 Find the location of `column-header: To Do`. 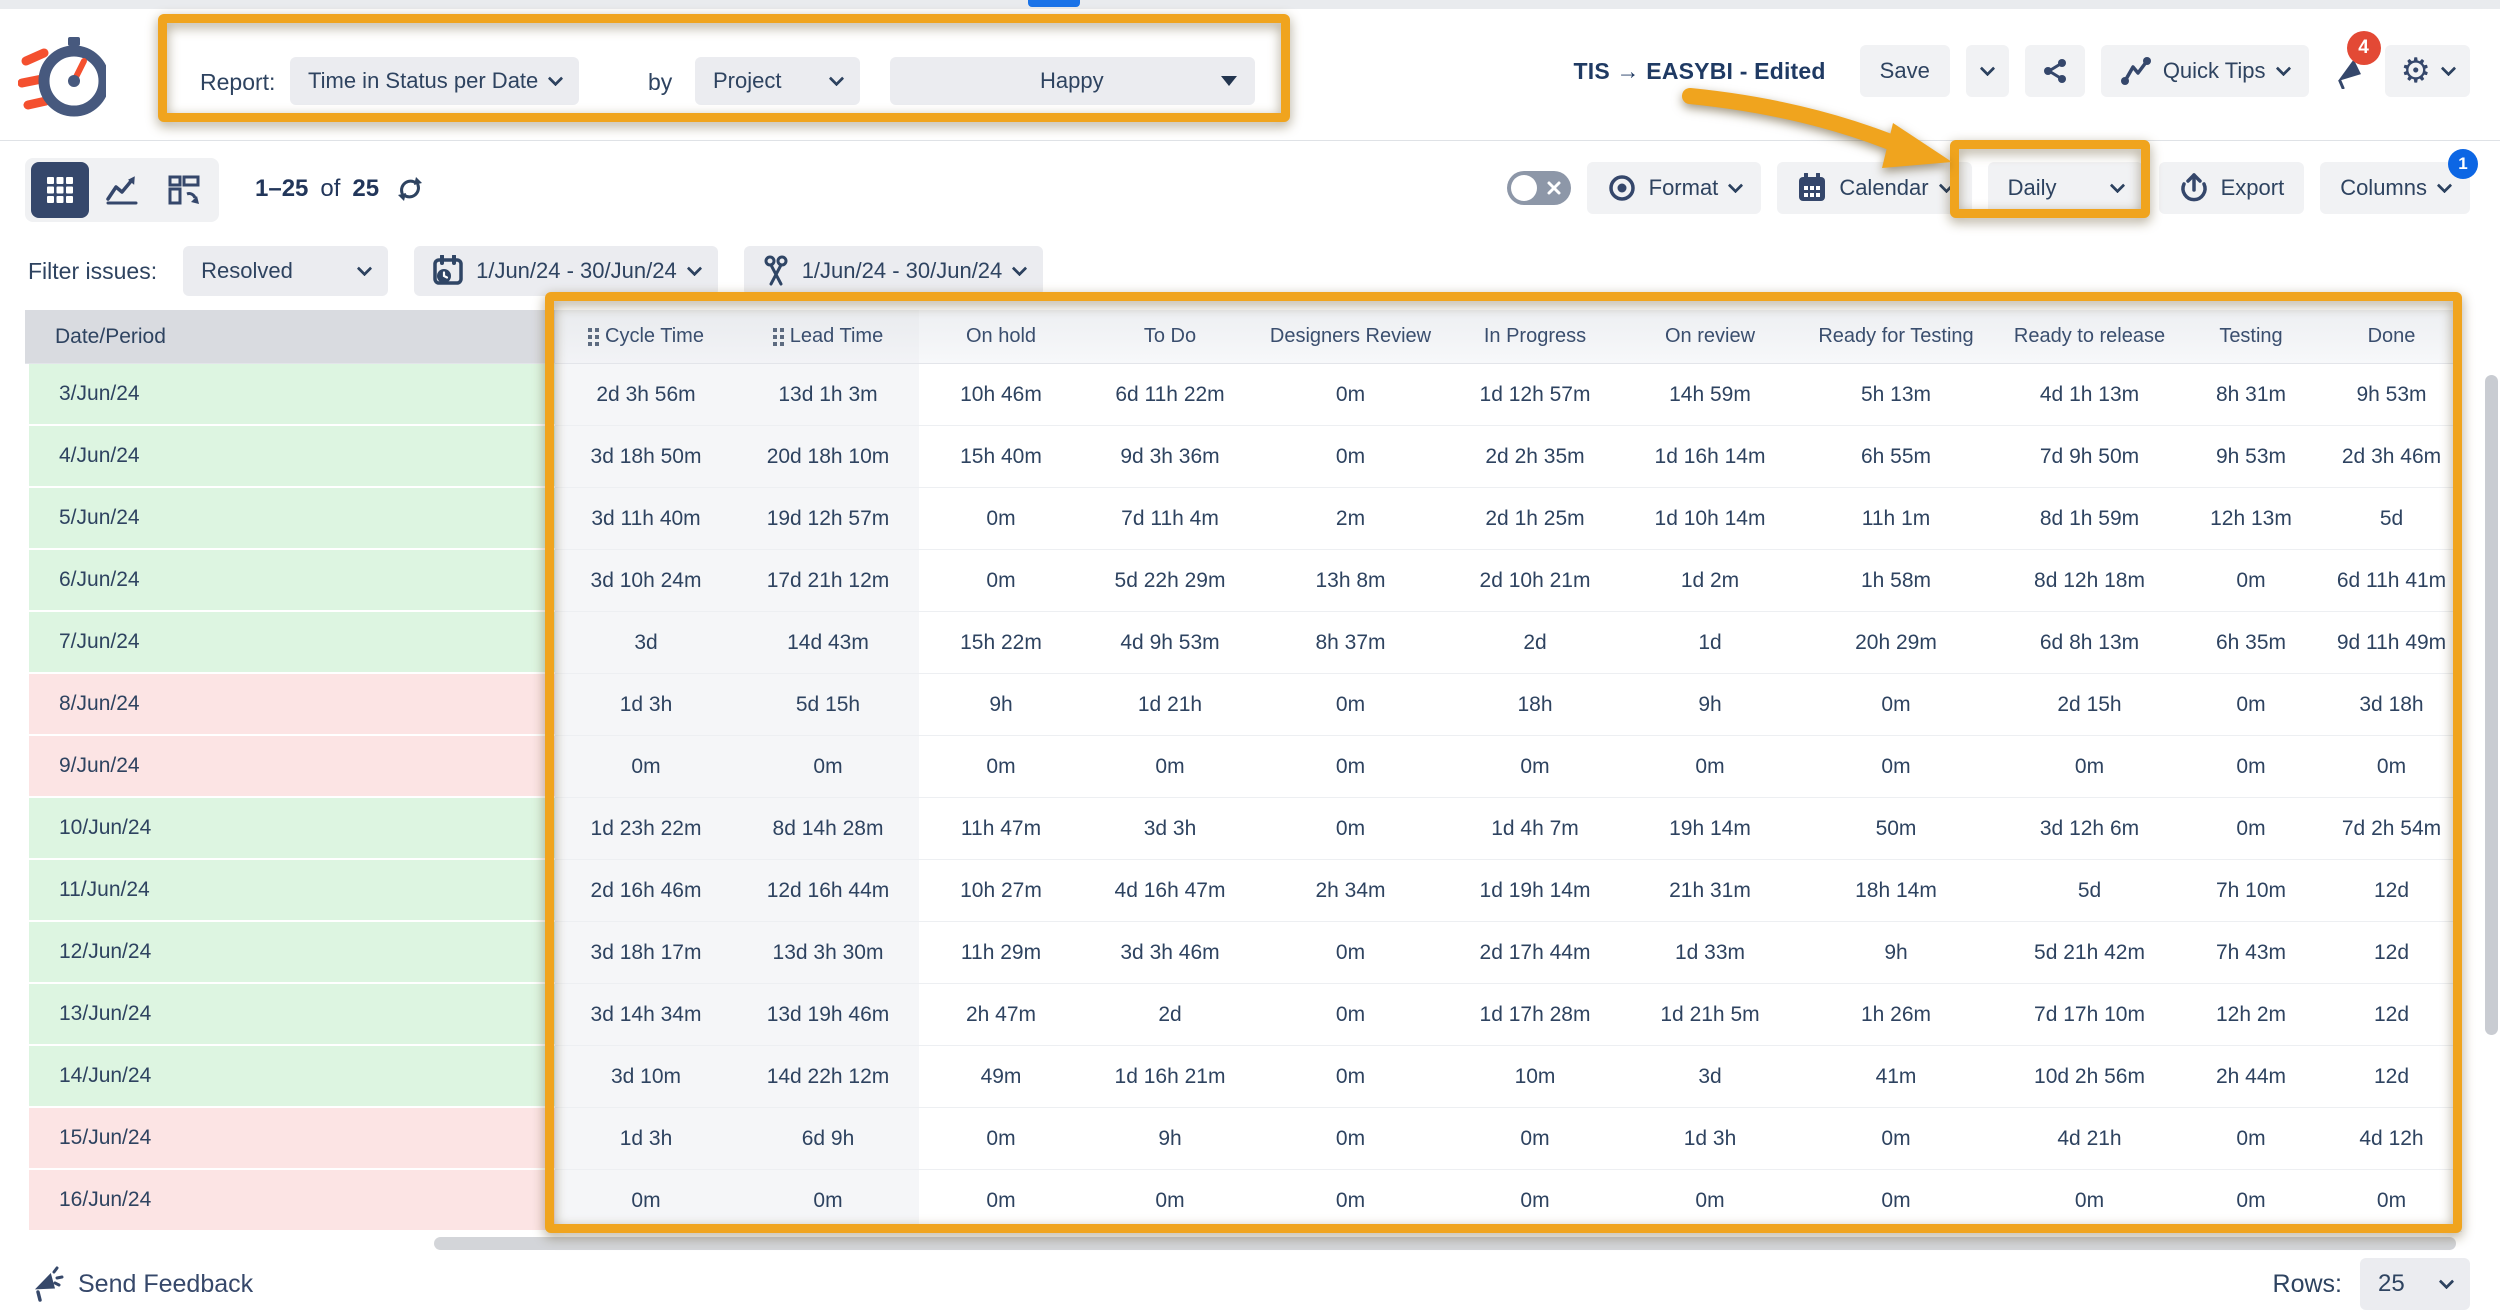

column-header: To Do is located at coordinates (1170, 337).